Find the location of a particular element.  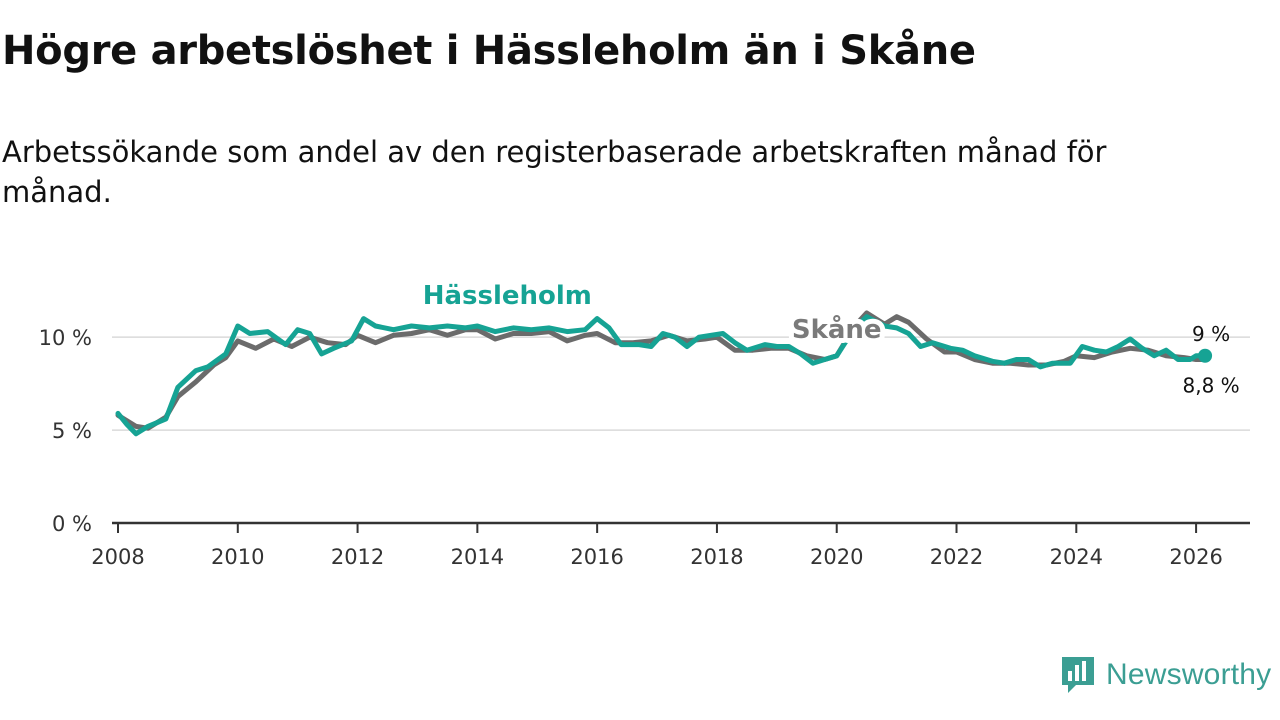

end-marker-hassleholm is located at coordinates (1205, 355).